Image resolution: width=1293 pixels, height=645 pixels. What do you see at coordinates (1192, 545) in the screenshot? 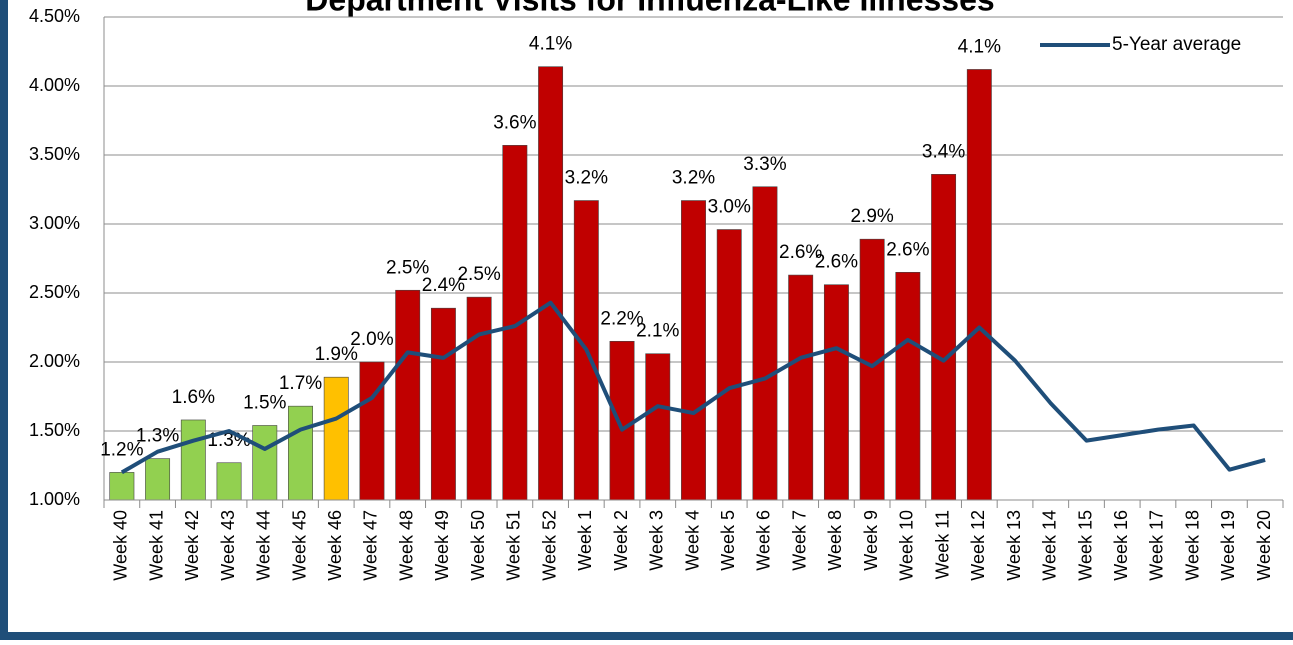
I see `x-tick-label: Week 18` at bounding box center [1192, 545].